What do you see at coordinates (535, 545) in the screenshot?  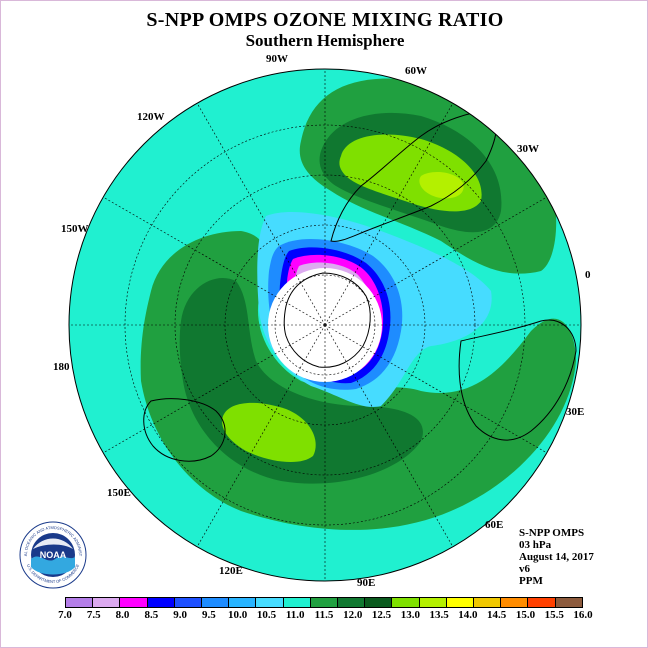 I see `info-level: 03 hPa` at bounding box center [535, 545].